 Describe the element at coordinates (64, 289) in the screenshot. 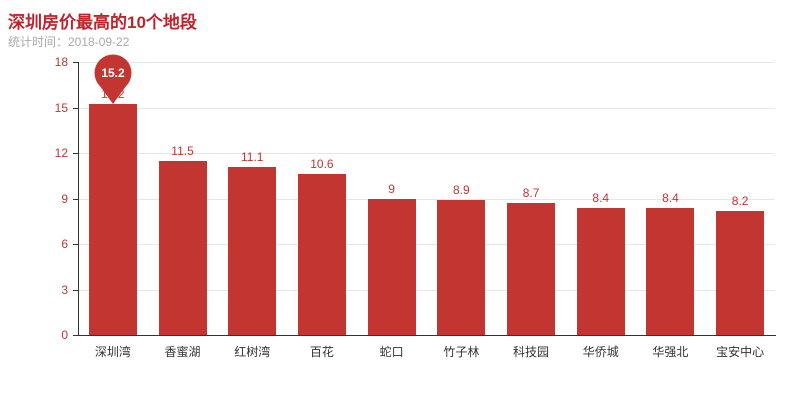

I see `y-axis-label: 3` at that location.